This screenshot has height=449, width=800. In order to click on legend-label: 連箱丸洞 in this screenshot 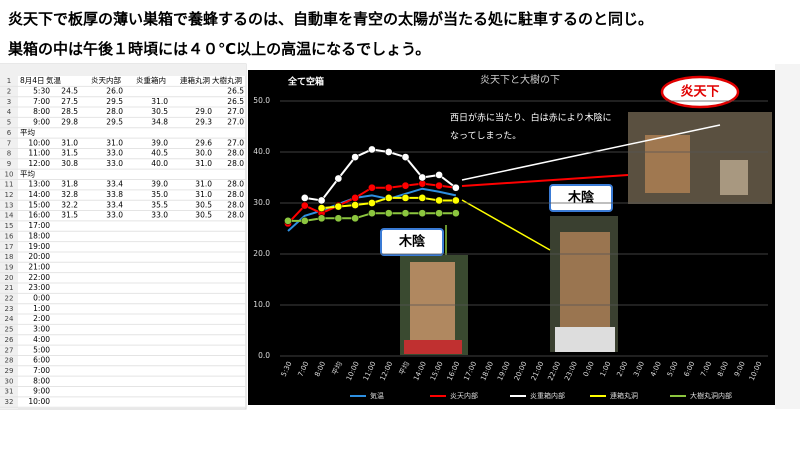, I will do `click(624, 395)`.